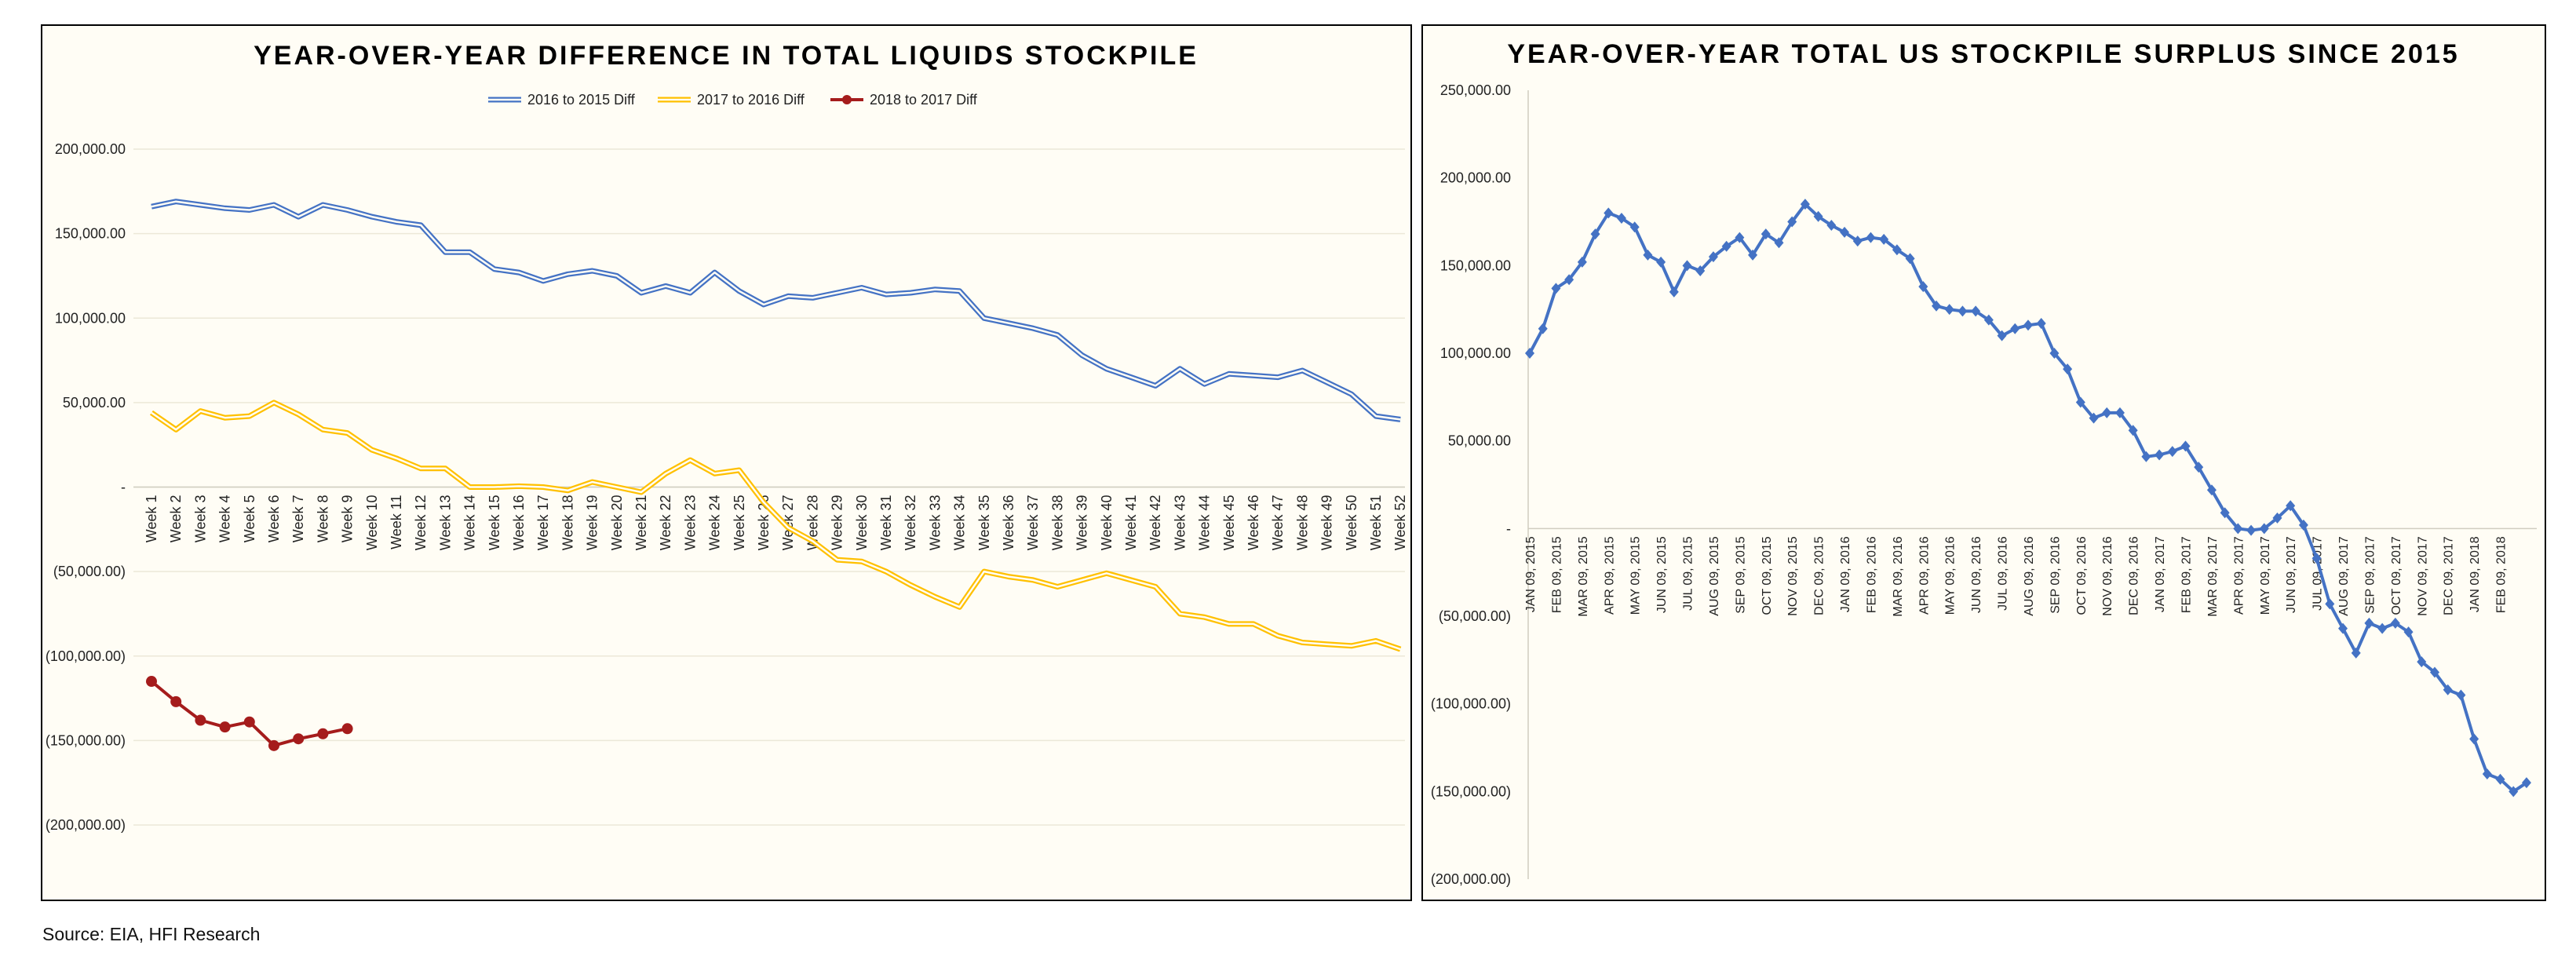 This screenshot has height=971, width=2576. What do you see at coordinates (1475, 90) in the screenshot?
I see `y-tick-label: 250,000.00` at bounding box center [1475, 90].